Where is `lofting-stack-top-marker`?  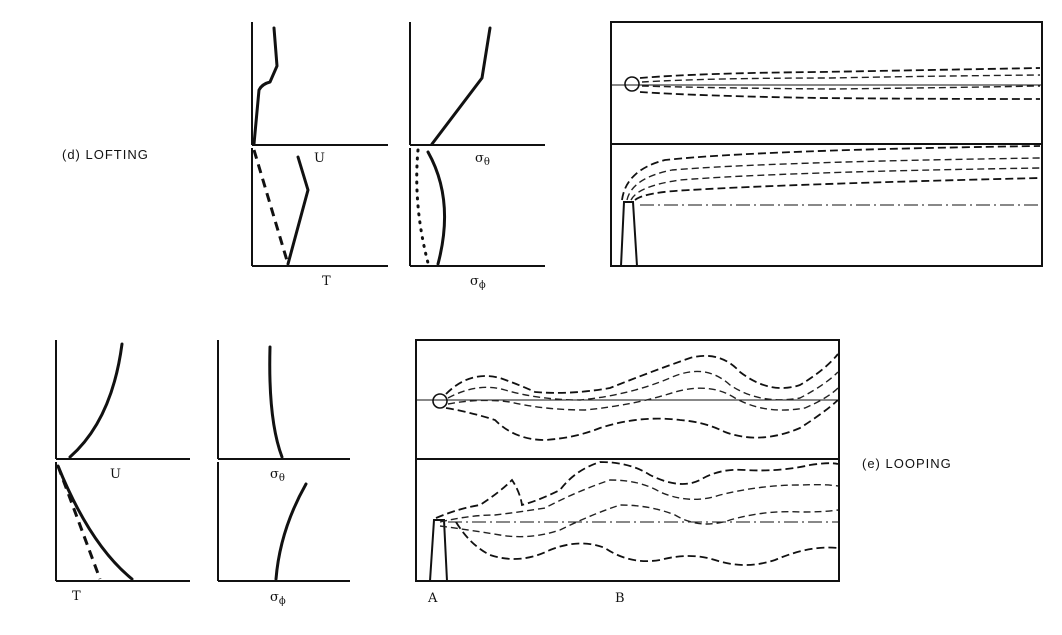 lofting-stack-top-marker is located at coordinates (632, 84).